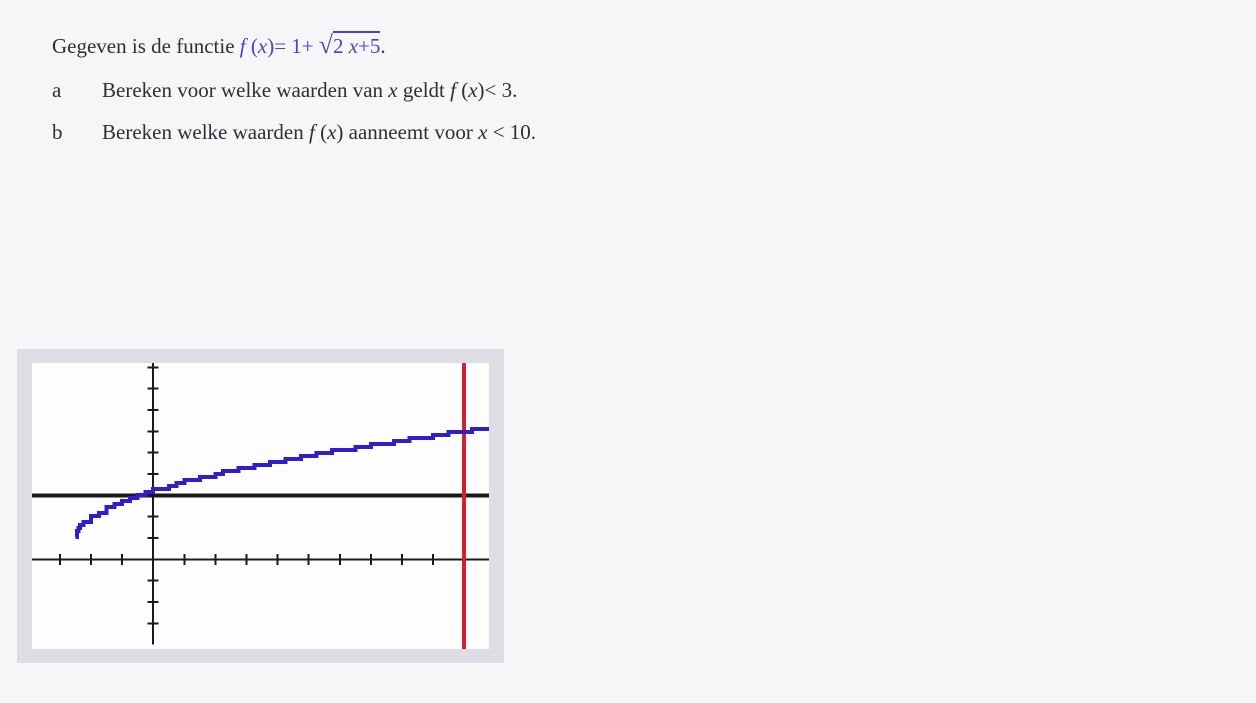 This screenshot has height=703, width=1256. What do you see at coordinates (57, 132) in the screenshot?
I see `item-b-label: b` at bounding box center [57, 132].